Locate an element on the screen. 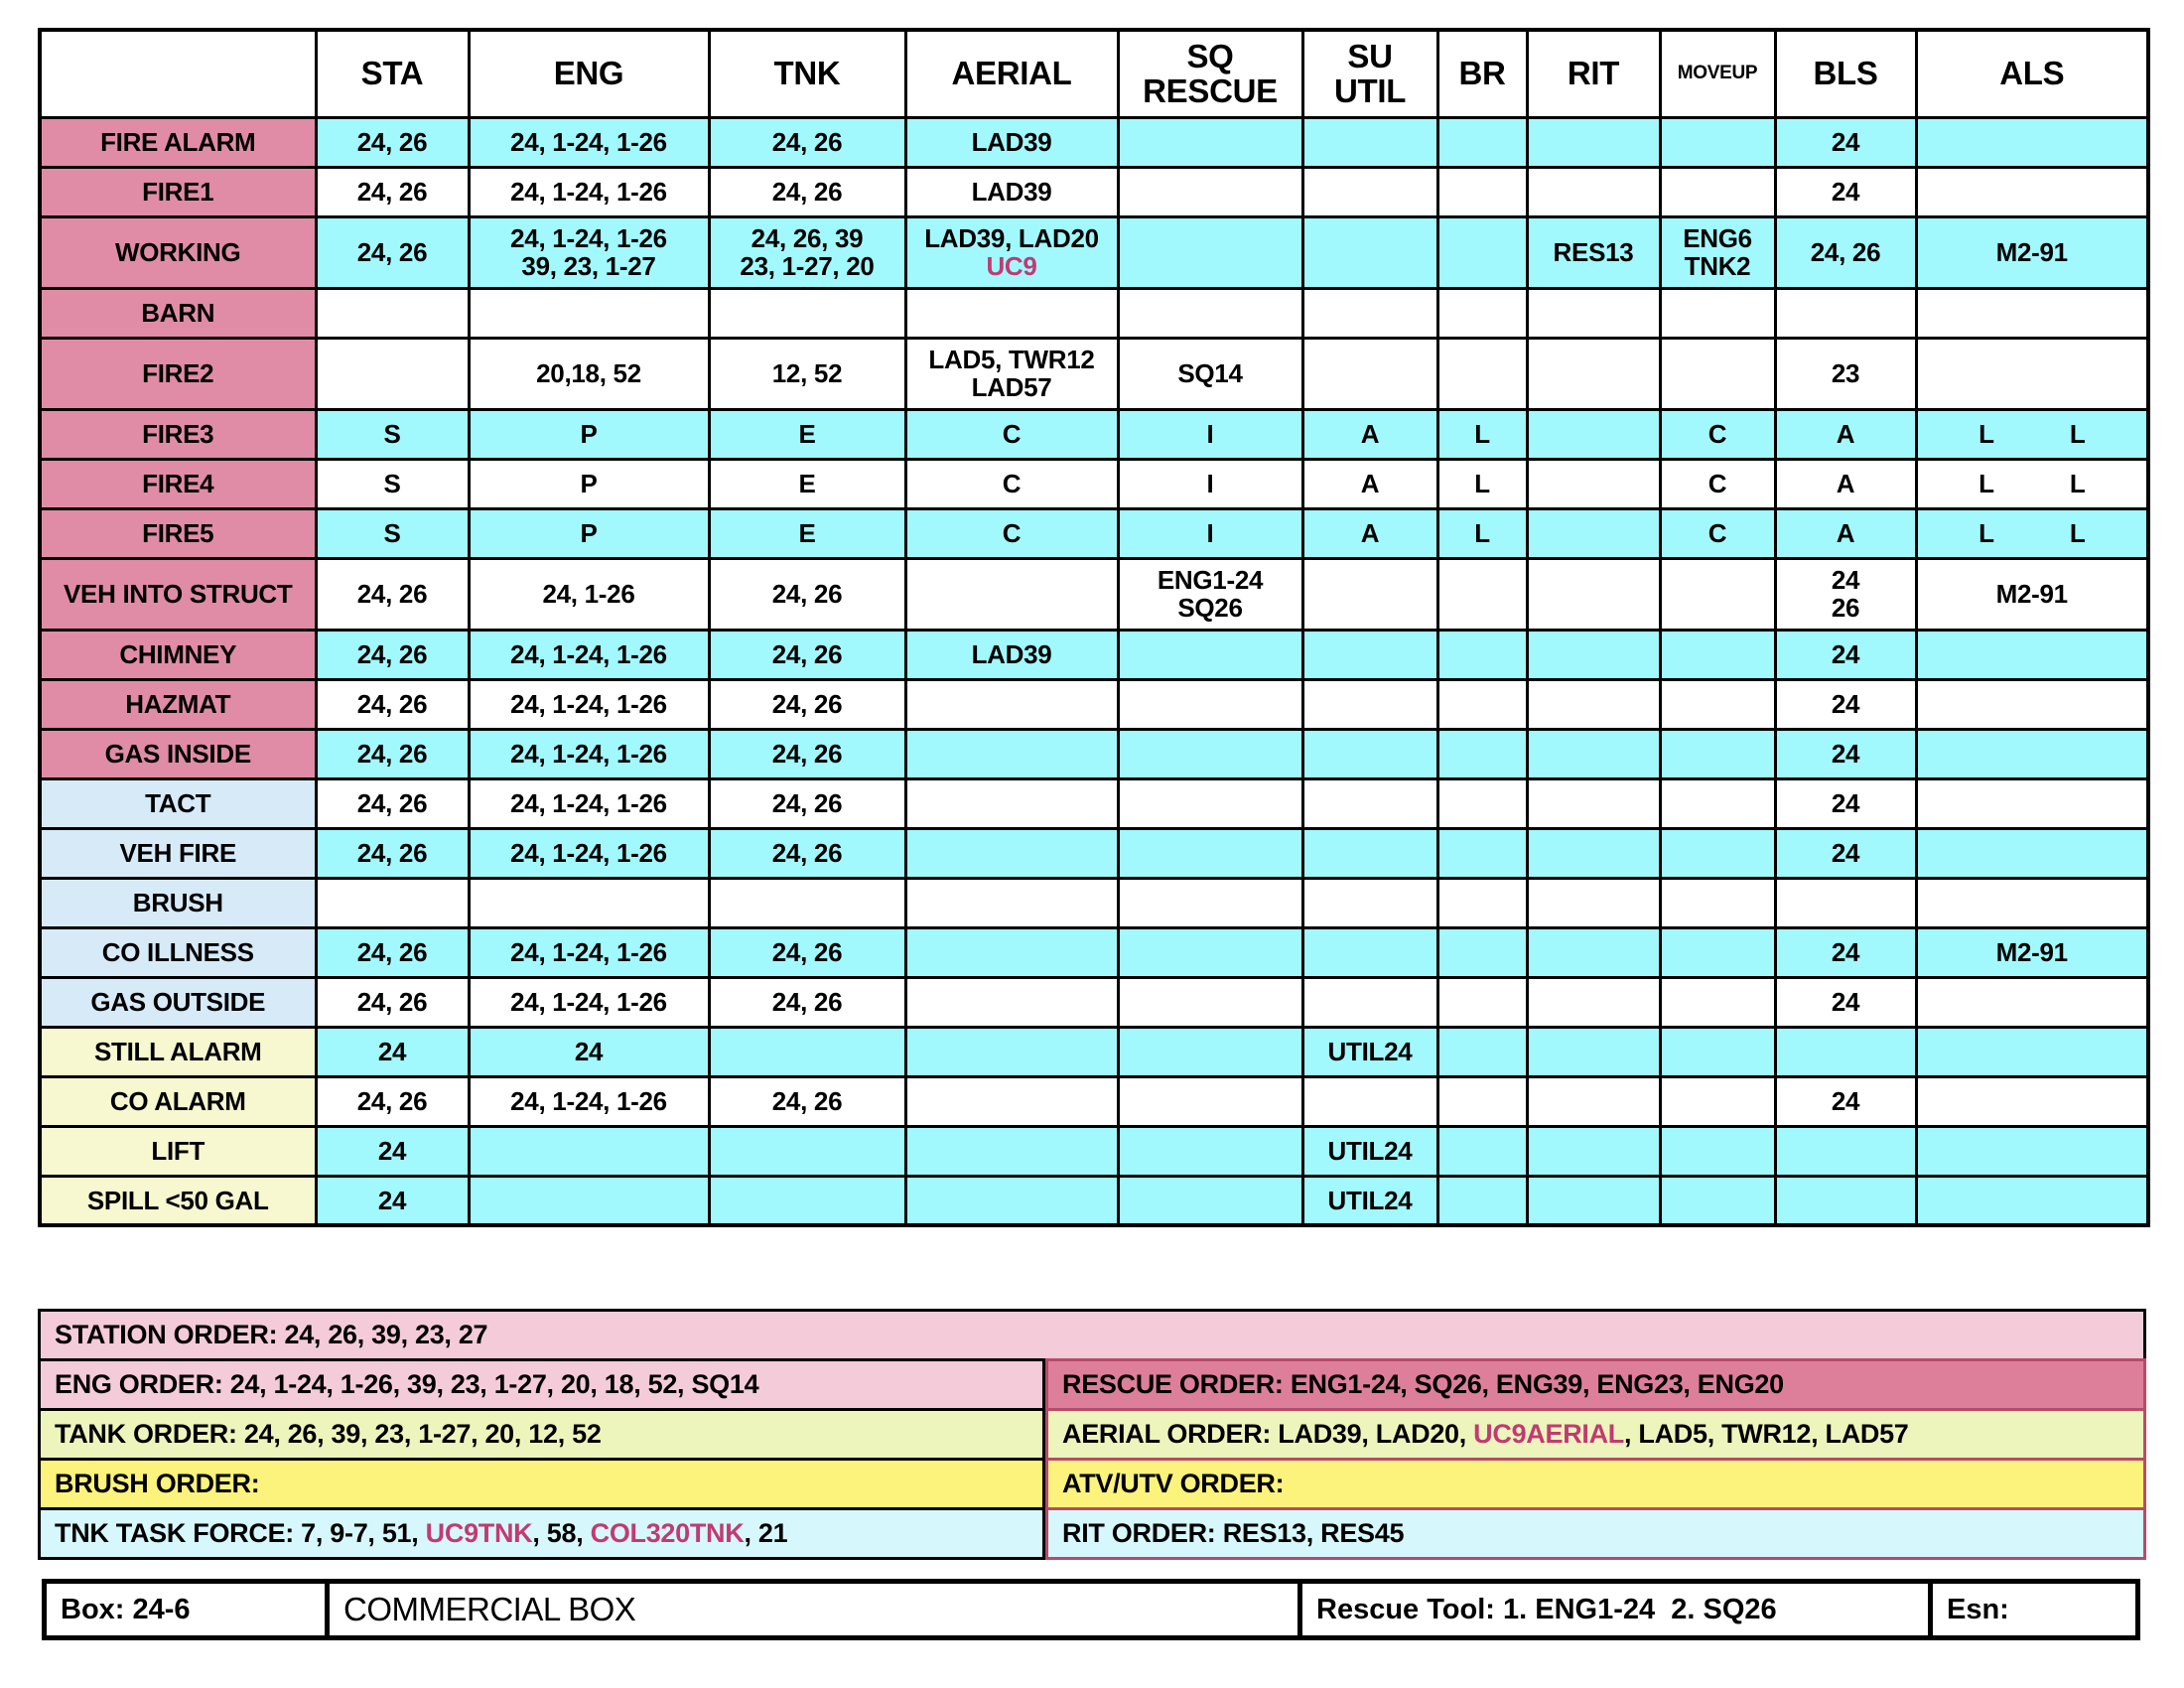 This screenshot has height=1688, width=2184. cell-veh-into-struct-su-util is located at coordinates (1369, 594).